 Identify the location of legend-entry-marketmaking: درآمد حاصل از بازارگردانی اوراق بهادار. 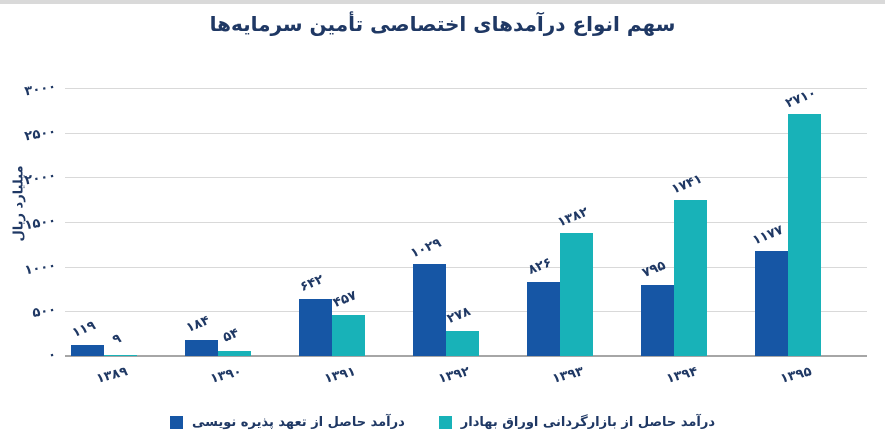
(576, 422).